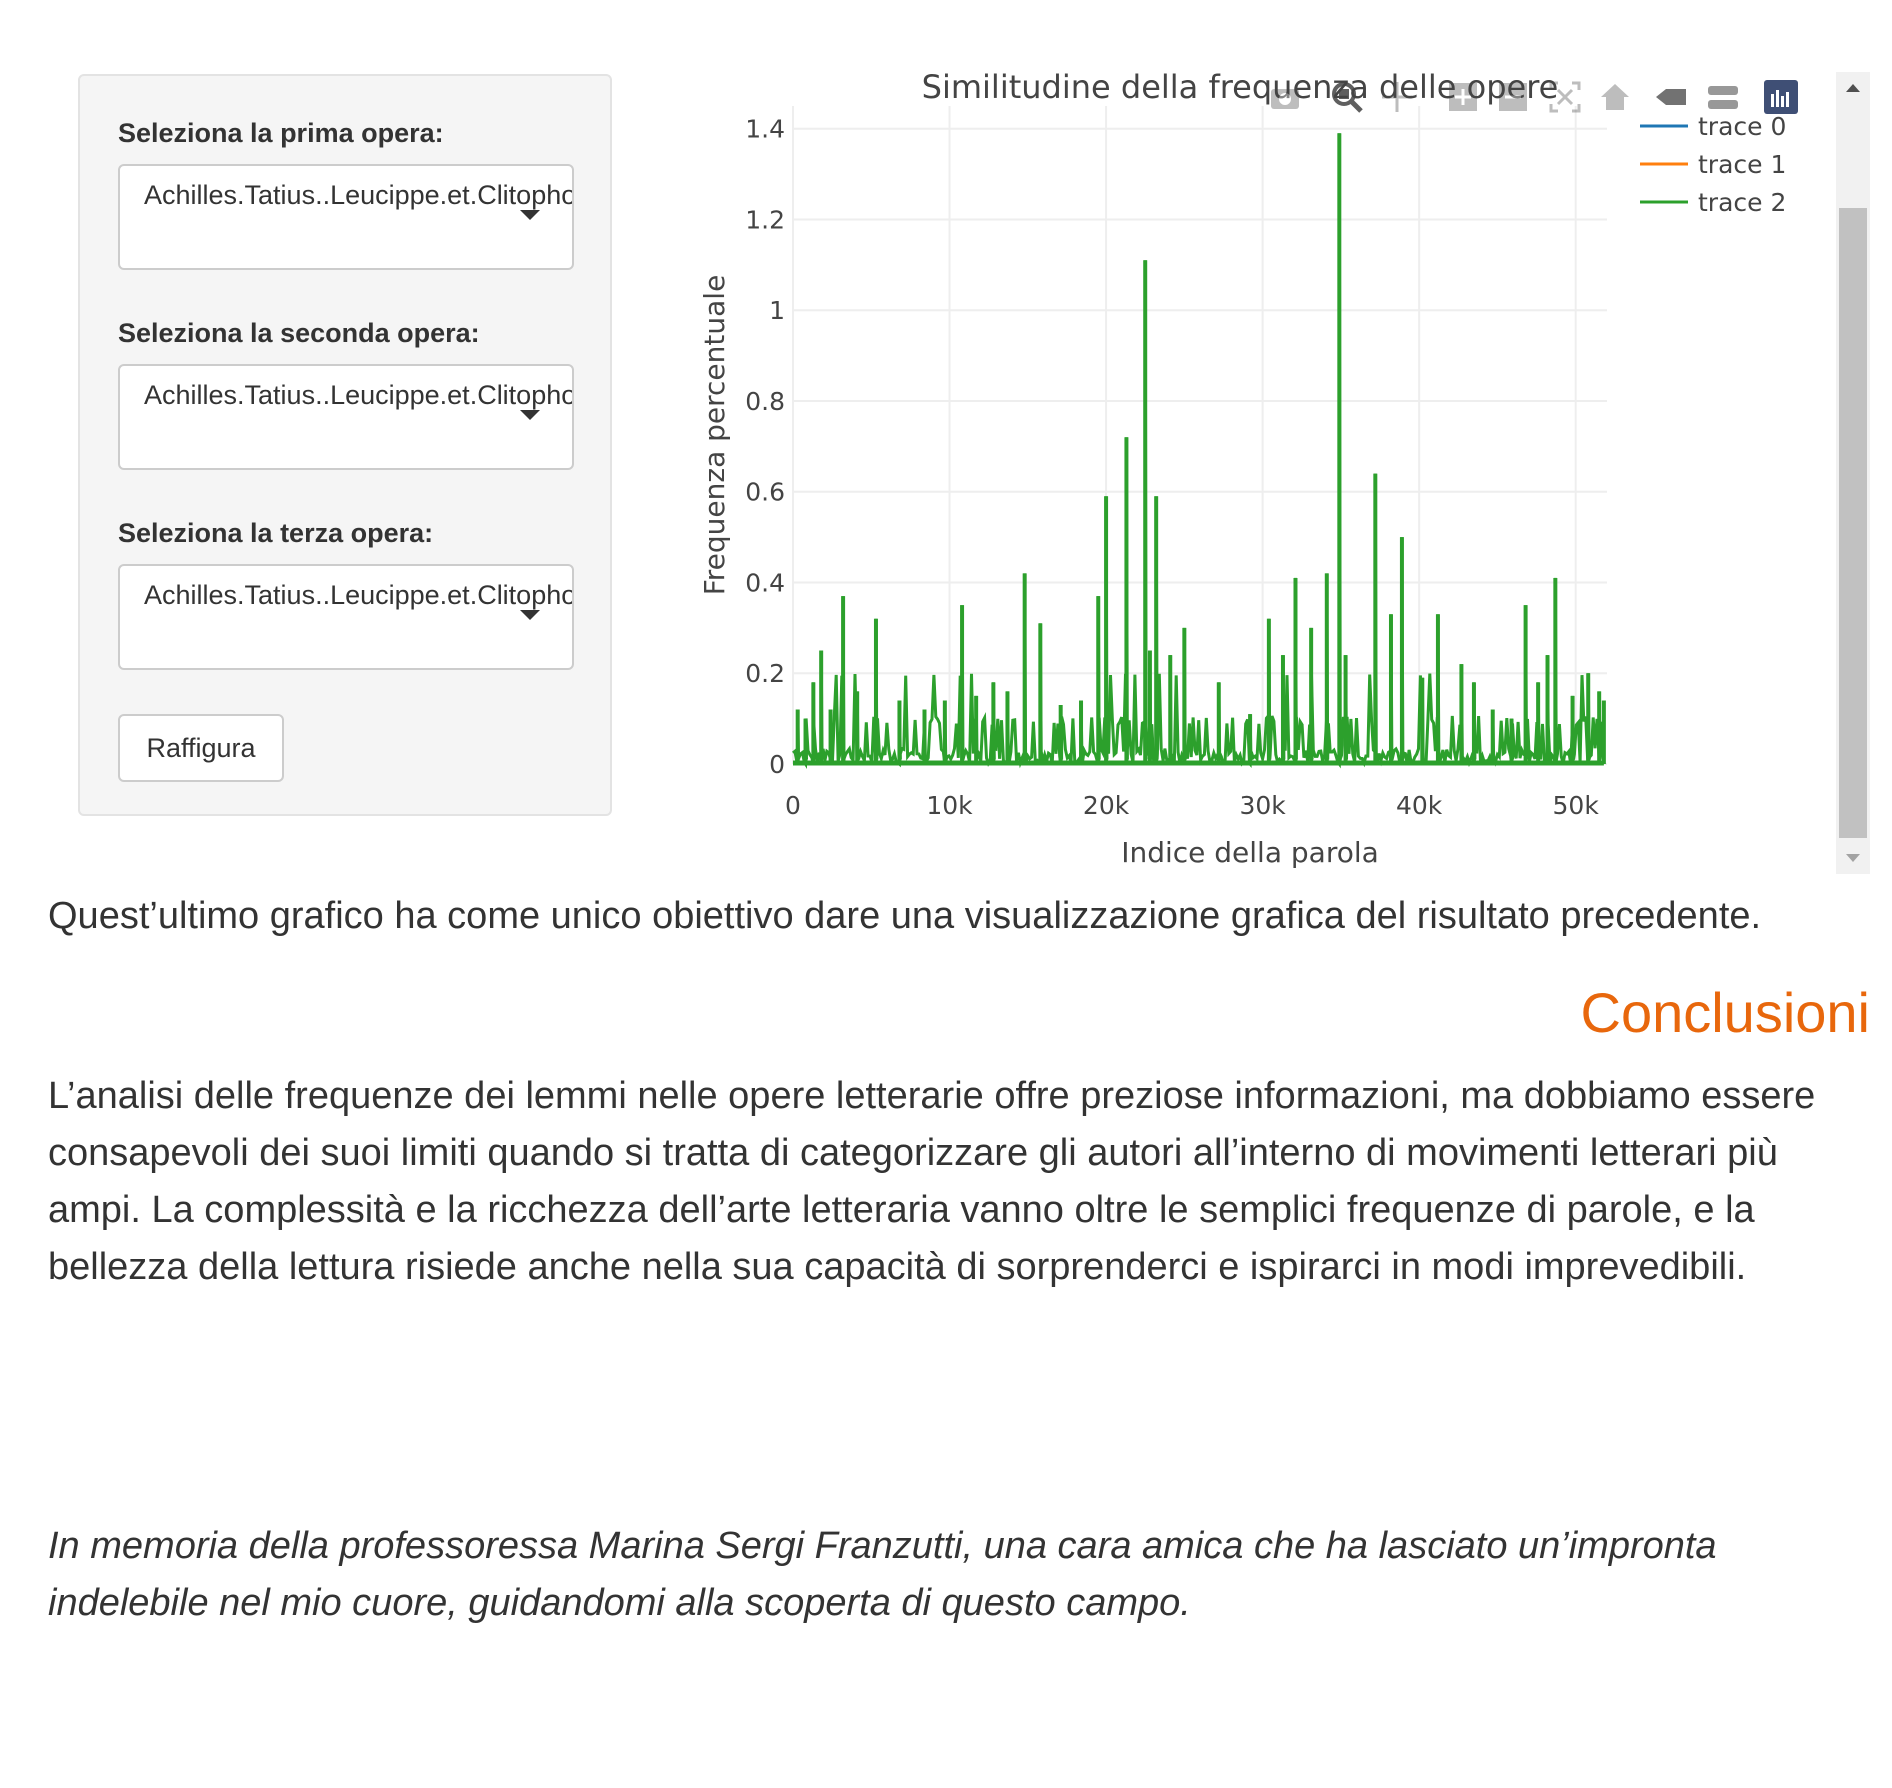  Describe the element at coordinates (777, 764) in the screenshot. I see `y-tick-label: 0` at that location.